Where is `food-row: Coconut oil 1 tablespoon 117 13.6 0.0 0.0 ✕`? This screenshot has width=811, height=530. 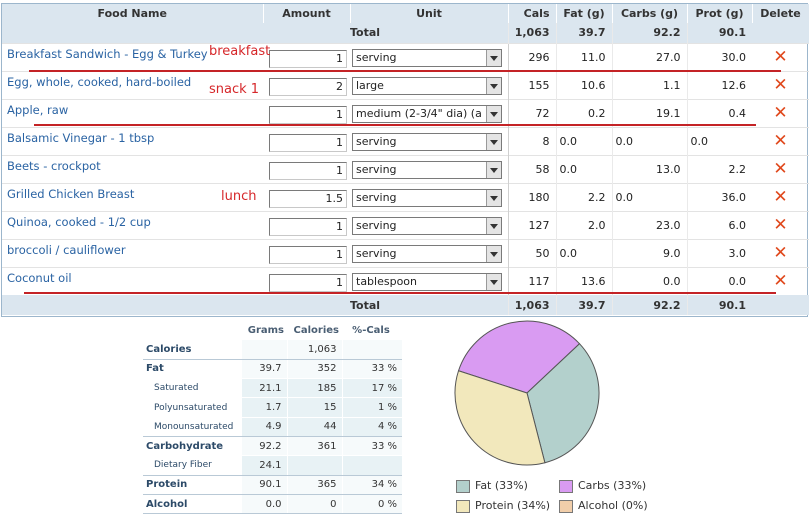
food-row: Coconut oil 1 tablespoon 117 13.6 0.0 0.0 ✕ is located at coordinates (405, 280).